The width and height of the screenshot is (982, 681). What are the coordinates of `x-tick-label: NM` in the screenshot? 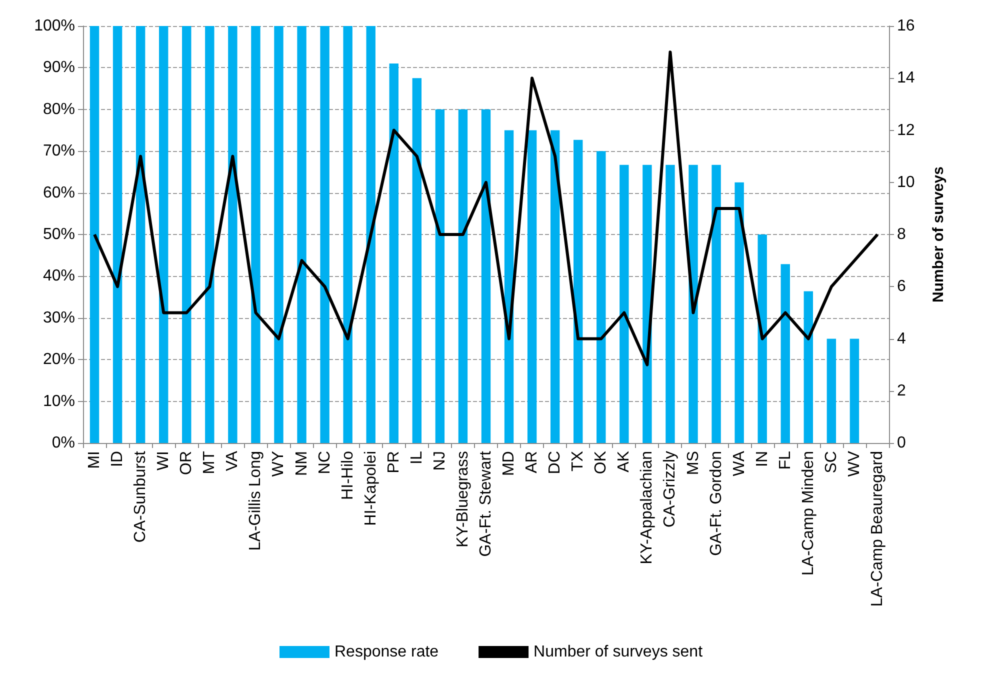 It's located at (301, 463).